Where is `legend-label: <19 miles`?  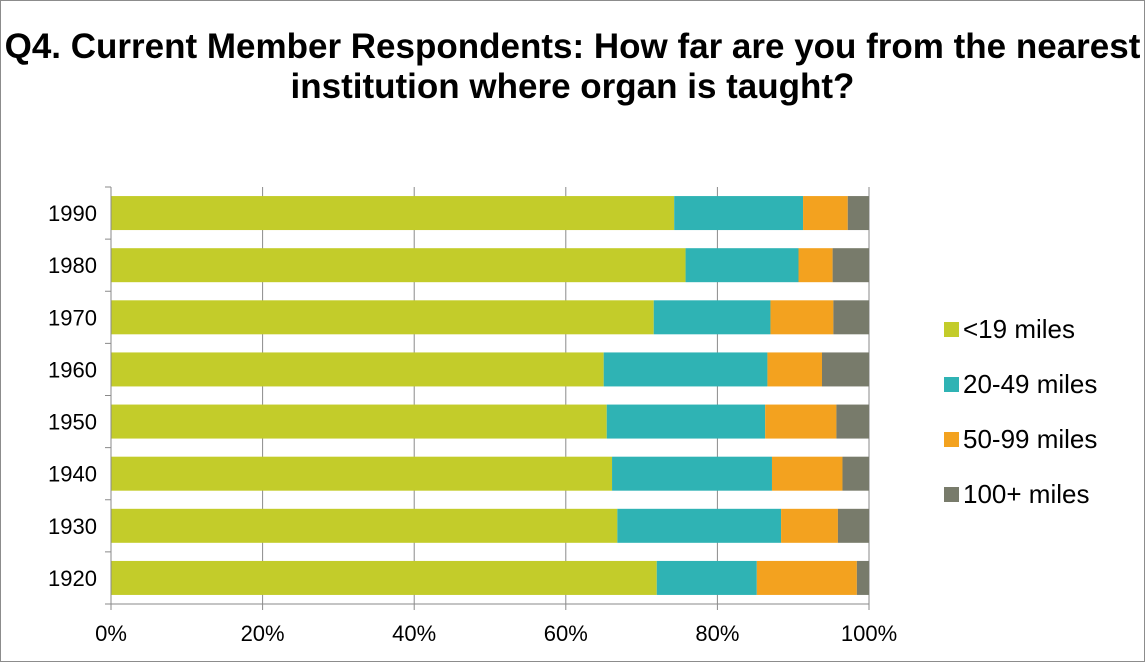
legend-label: <19 miles is located at coordinates (1019, 328).